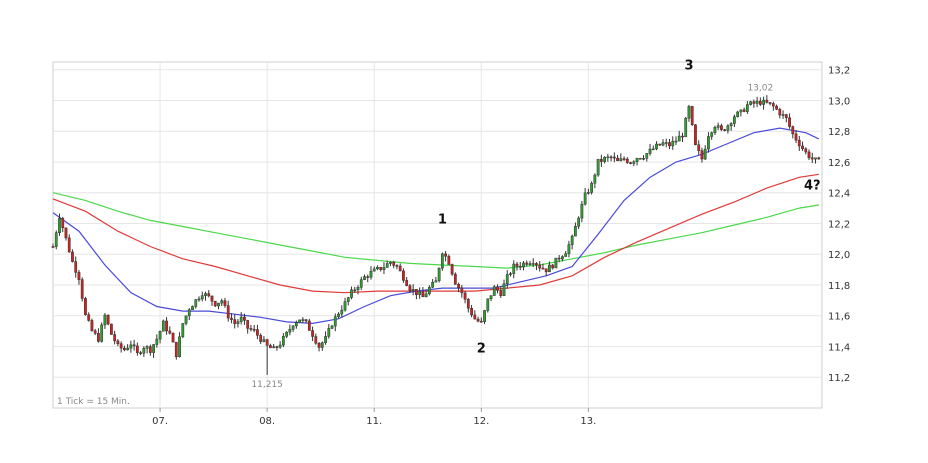  What do you see at coordinates (839, 347) in the screenshot?
I see `y-tick-label: 11,4` at bounding box center [839, 347].